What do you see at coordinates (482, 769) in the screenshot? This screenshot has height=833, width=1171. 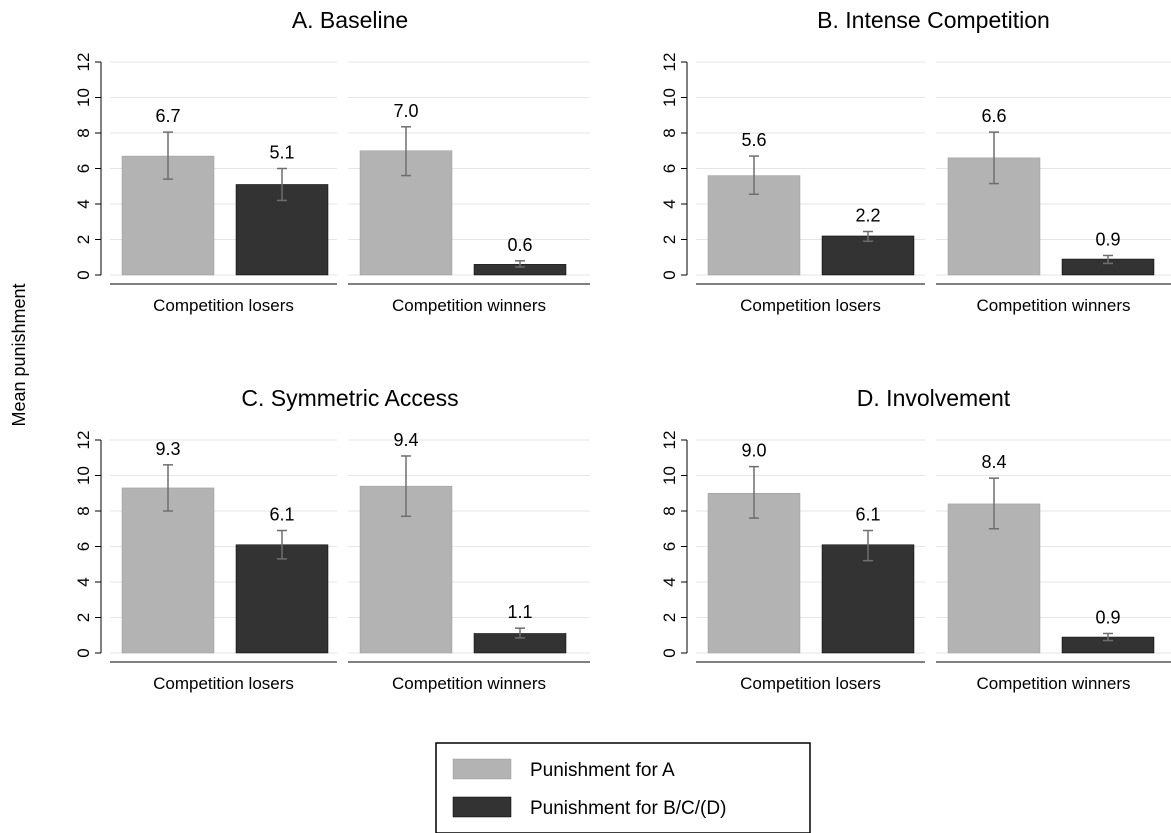 I see `legend-swatch-series-a` at bounding box center [482, 769].